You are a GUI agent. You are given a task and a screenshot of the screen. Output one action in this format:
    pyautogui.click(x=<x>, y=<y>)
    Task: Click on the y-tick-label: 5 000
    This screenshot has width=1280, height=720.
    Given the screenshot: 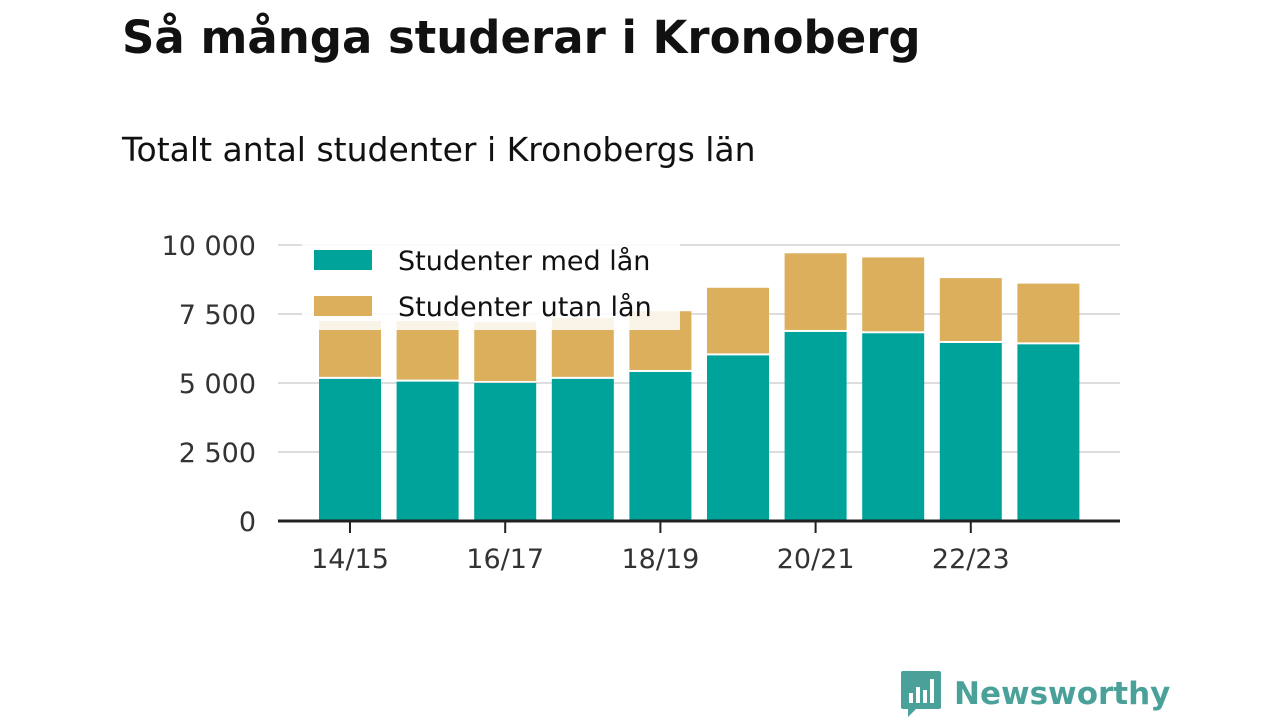 What is the action you would take?
    pyautogui.click(x=217, y=384)
    